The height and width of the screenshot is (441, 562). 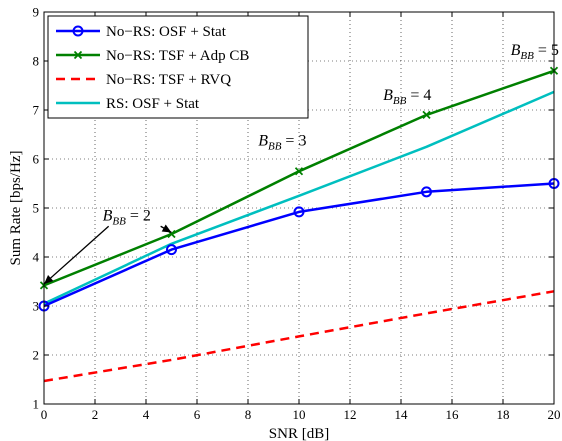 What do you see at coordinates (166, 32) in the screenshot?
I see `legend-label: No−RS: OSF + Stat` at bounding box center [166, 32].